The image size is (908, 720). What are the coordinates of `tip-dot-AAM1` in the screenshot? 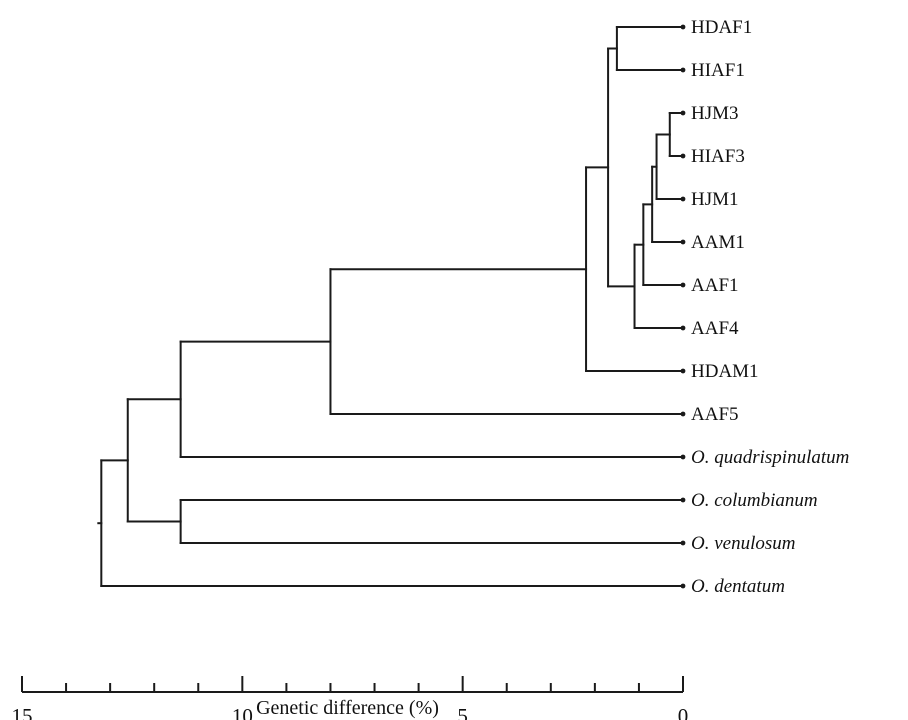 It's located at (683, 242).